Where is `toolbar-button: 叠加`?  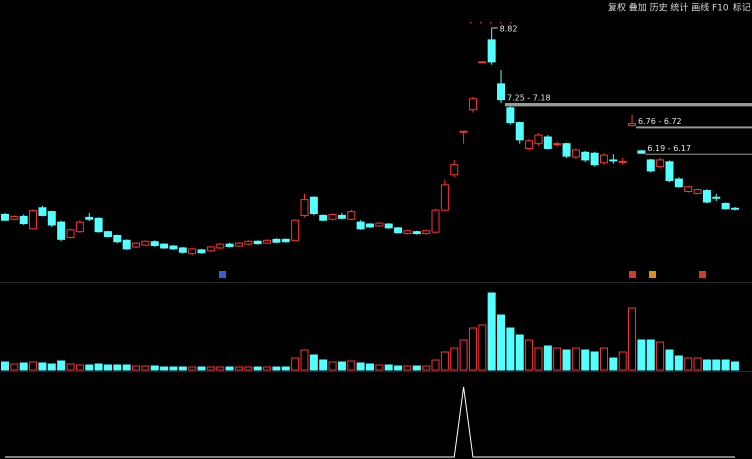
toolbar-button: 叠加 is located at coordinates (638, 8).